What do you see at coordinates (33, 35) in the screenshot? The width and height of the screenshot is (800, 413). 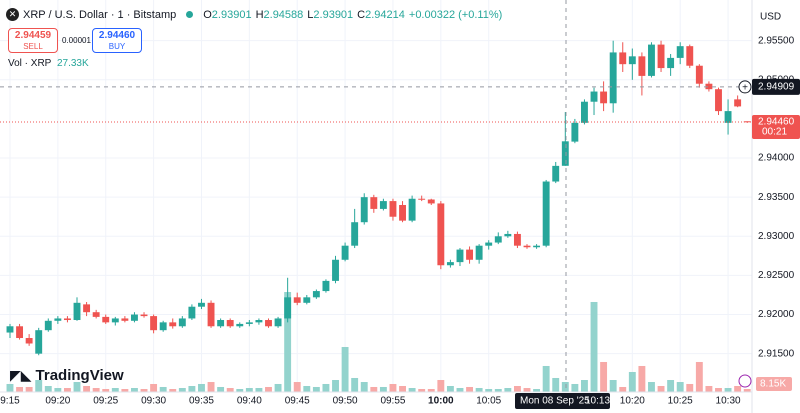 I see `sell-price: 2.94459` at bounding box center [33, 35].